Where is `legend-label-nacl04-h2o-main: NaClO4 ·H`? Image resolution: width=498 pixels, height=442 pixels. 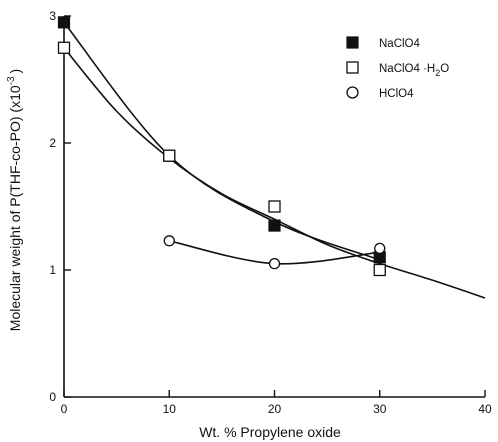 legend-label-nacl04-h2o-main: NaClO4 ·H is located at coordinates (407, 69).